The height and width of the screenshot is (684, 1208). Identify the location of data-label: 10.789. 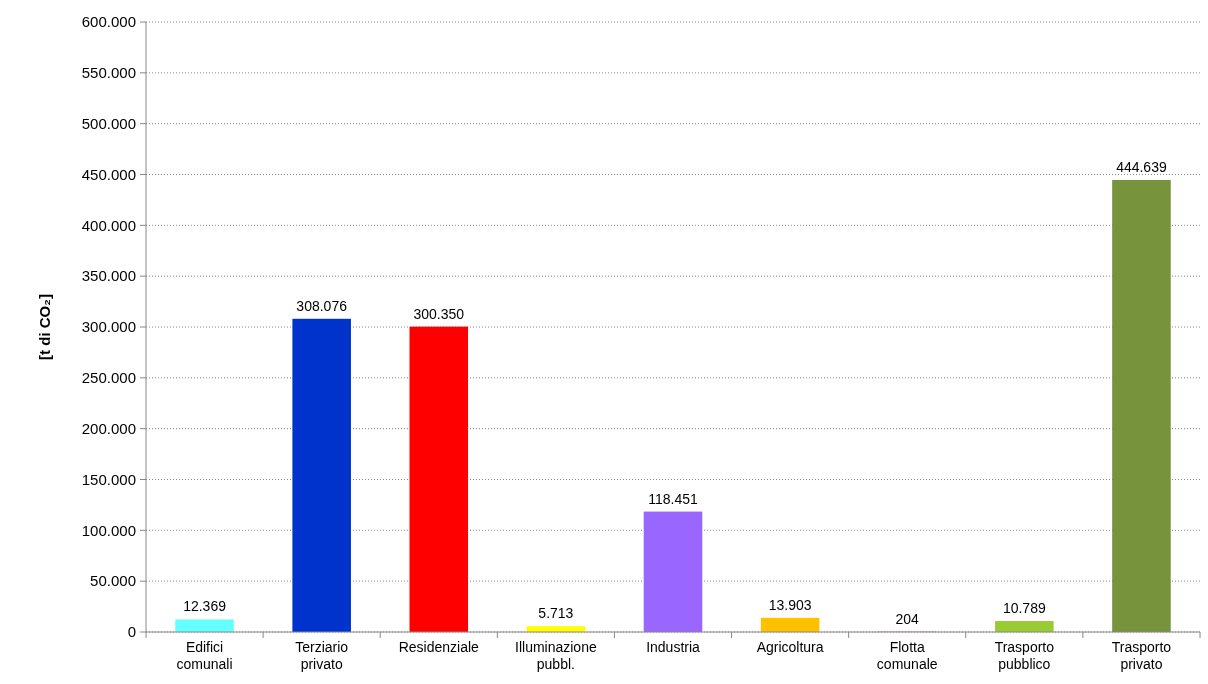
(1024, 608).